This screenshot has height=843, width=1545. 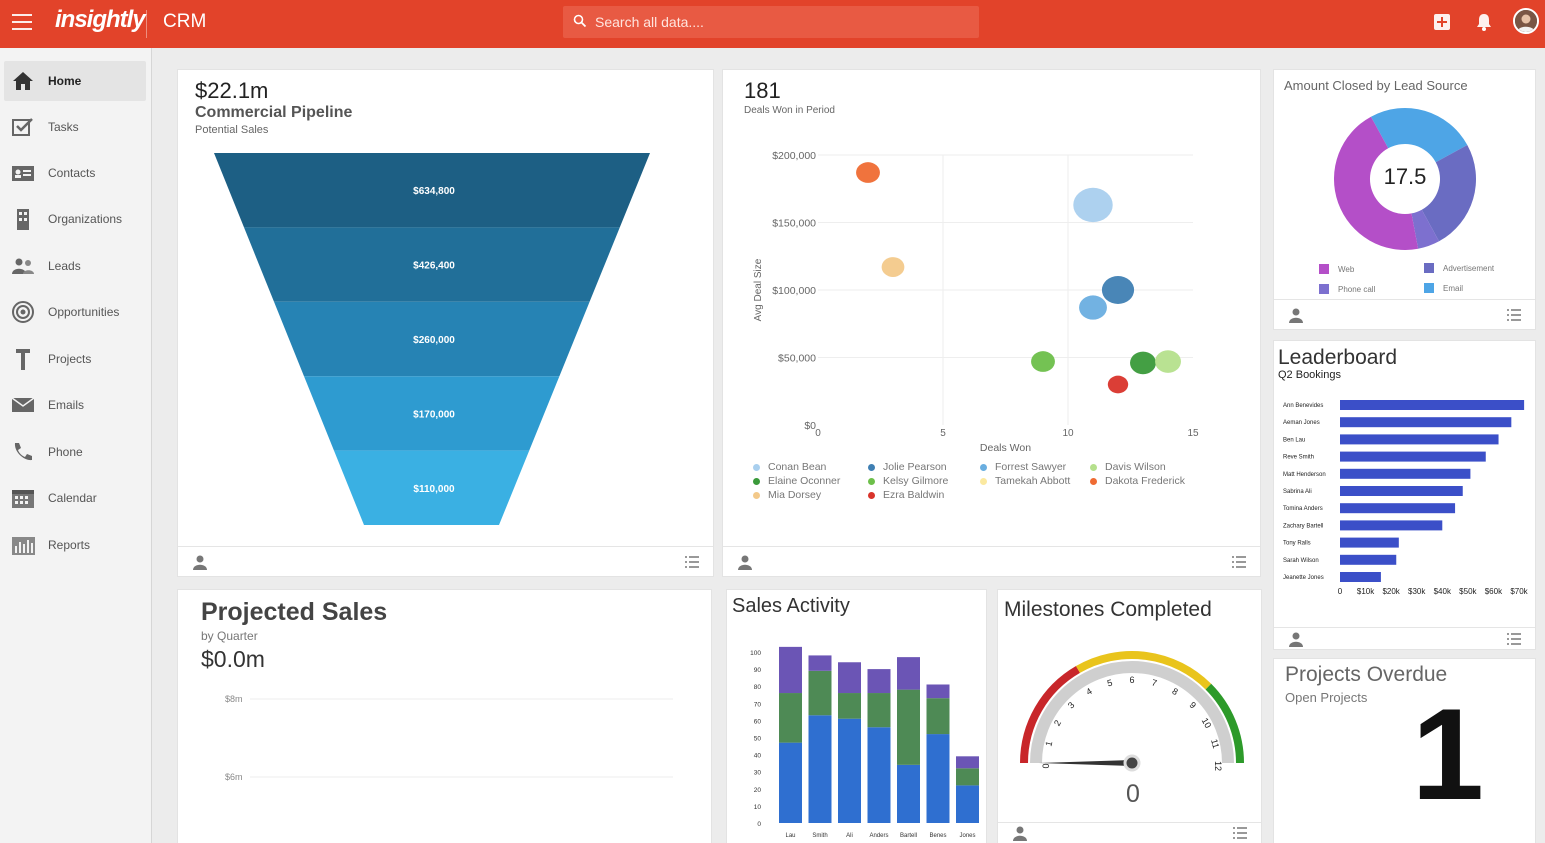 I want to click on x-tick-label: $20k, so click(x=1391, y=591).